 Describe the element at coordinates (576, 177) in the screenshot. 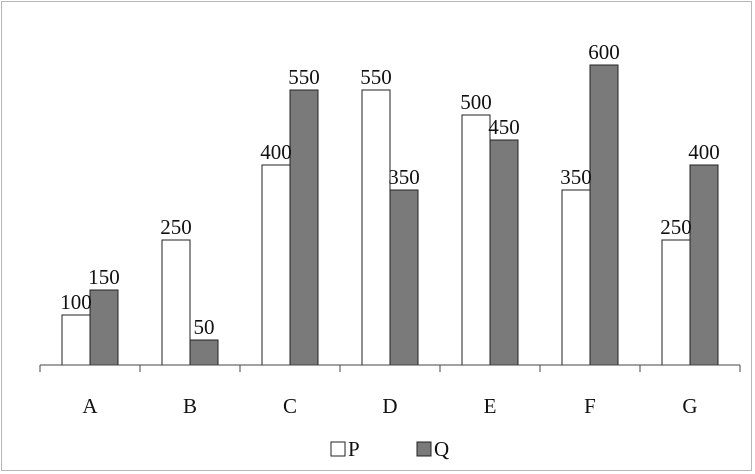

I see `data-label-P-F: 350` at that location.